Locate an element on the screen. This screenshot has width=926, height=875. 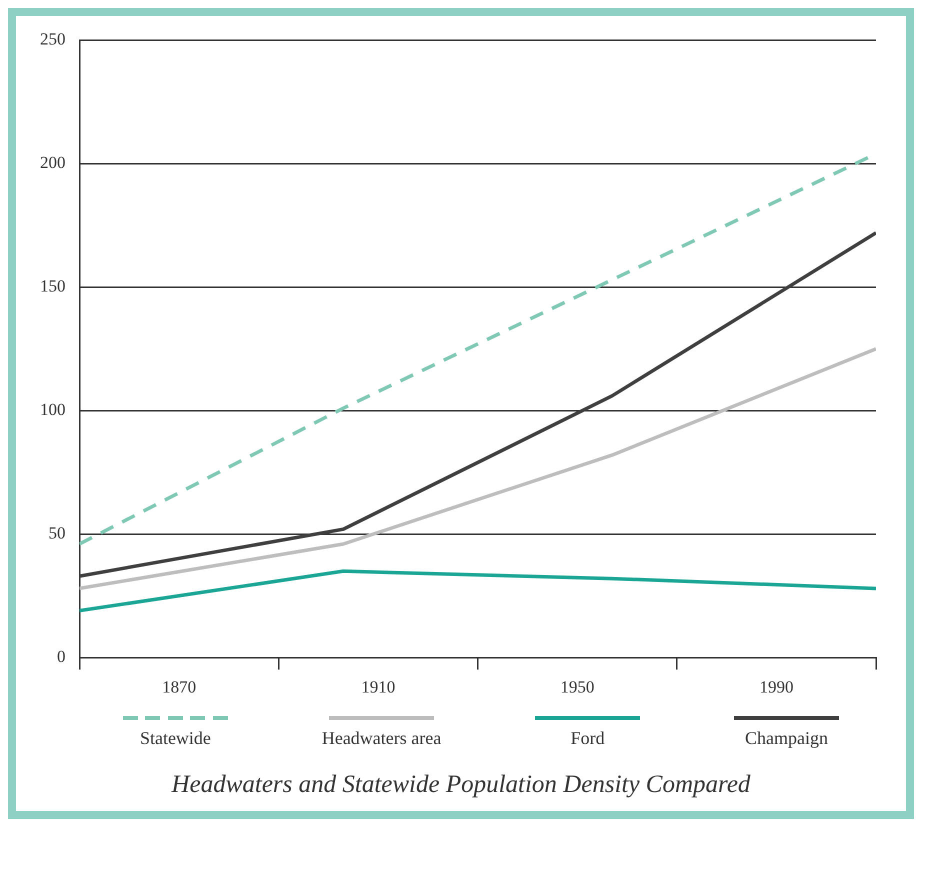
y-tick-label: 100 is located at coordinates (53, 410).